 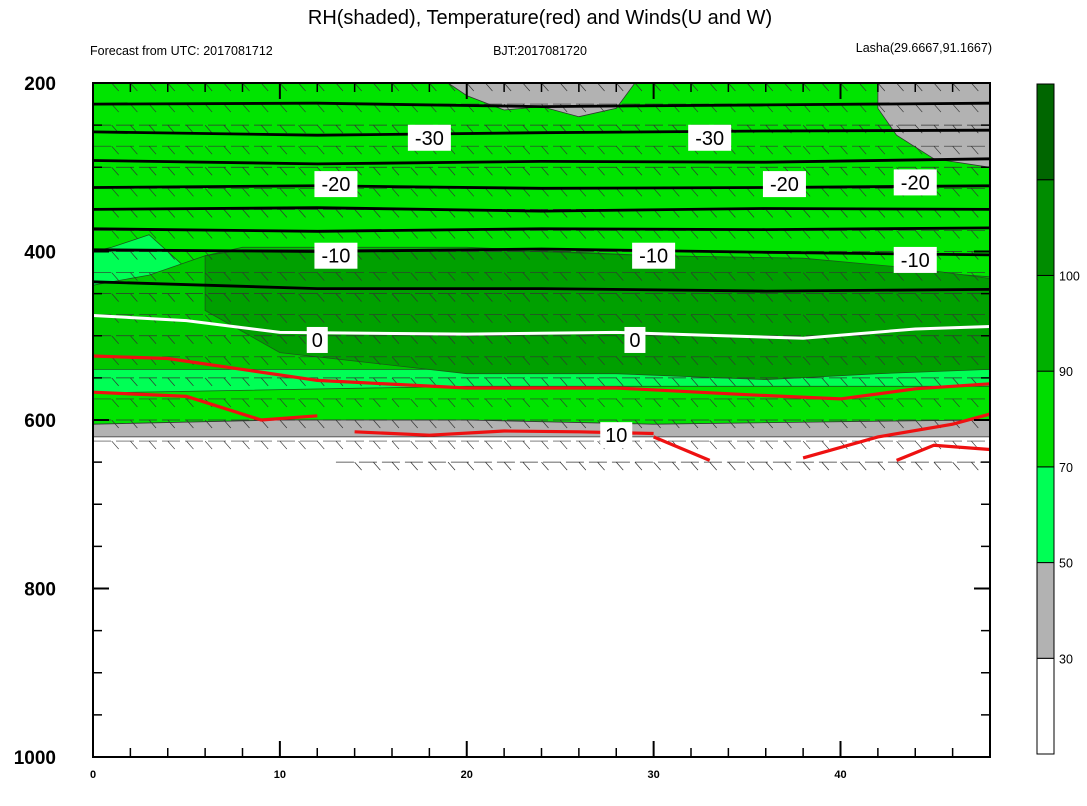 I want to click on colorbar: 30 50 70 90 100, so click(x=1058, y=419).